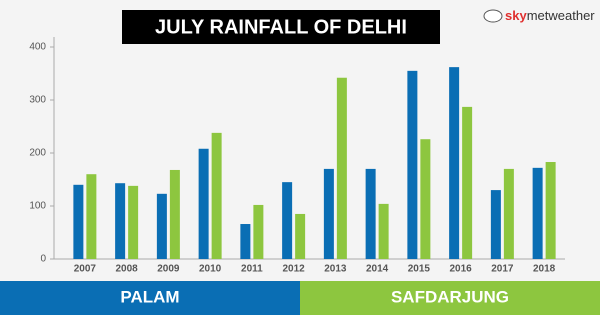  What do you see at coordinates (37, 153) in the screenshot?
I see `y-tick-label: 200` at bounding box center [37, 153].